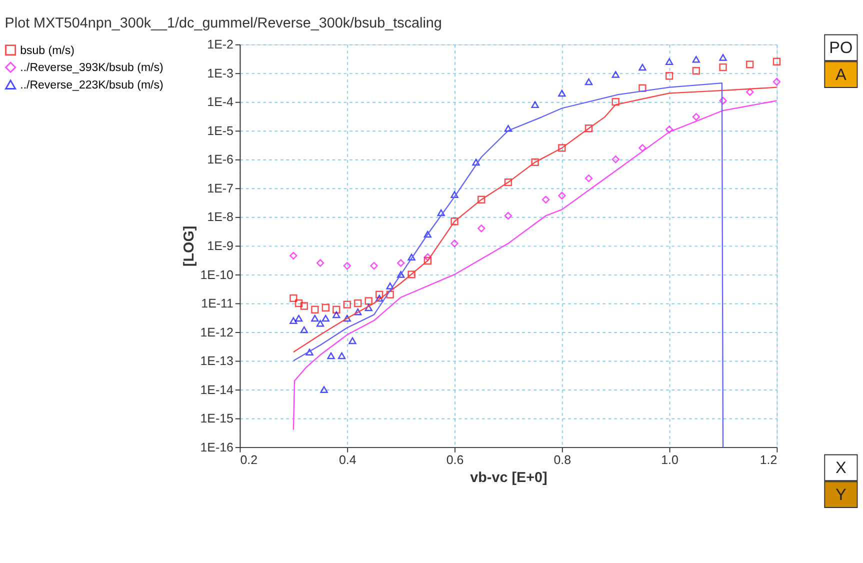 Image resolution: width=863 pixels, height=563 pixels. I want to click on y-tick-label: 1E-15, so click(217, 419).